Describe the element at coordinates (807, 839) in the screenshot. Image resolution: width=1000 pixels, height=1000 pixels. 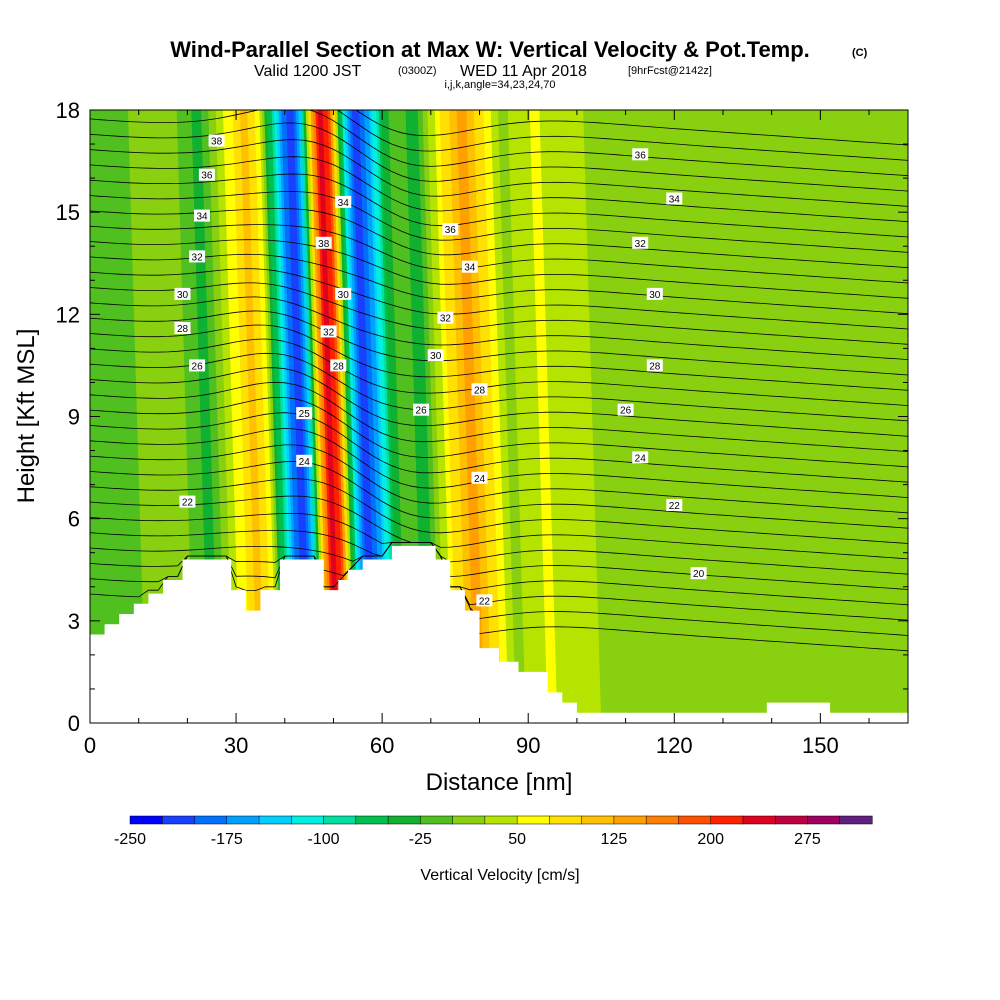
I see `colorbar-tick-label: 275` at that location.